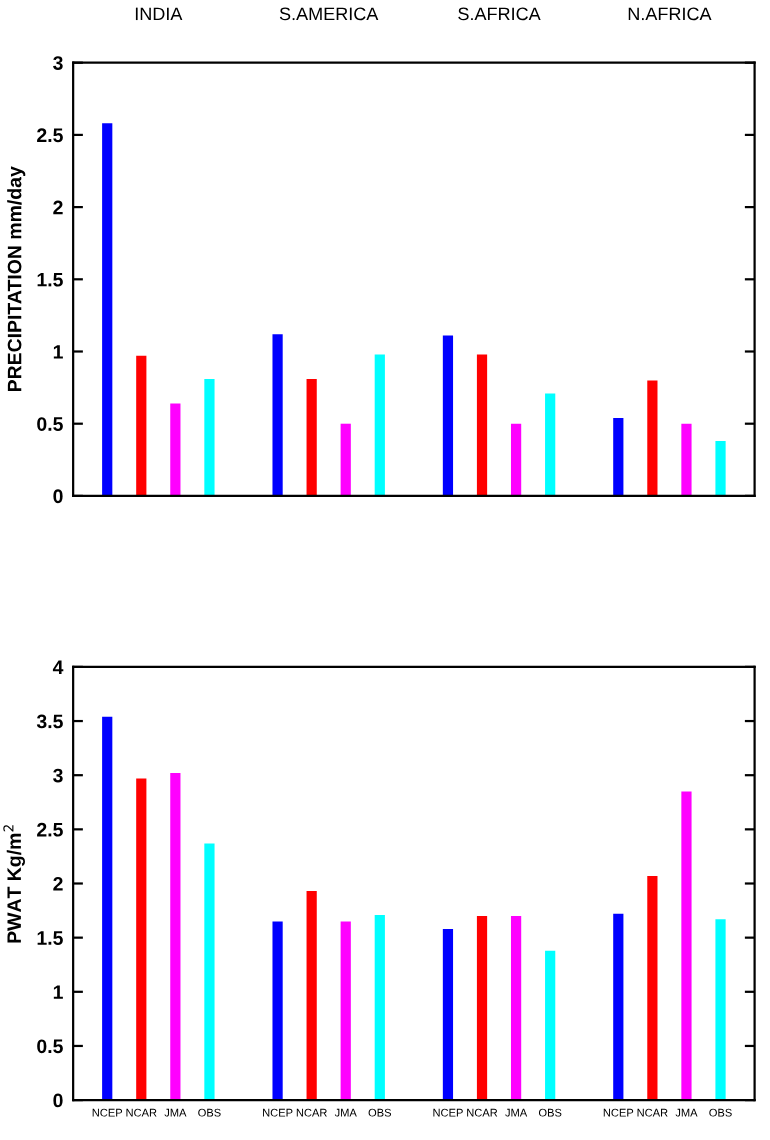 The width and height of the screenshot is (770, 1140). What do you see at coordinates (670, 14) in the screenshot?
I see `x-tick-label: N.AFRICA` at bounding box center [670, 14].